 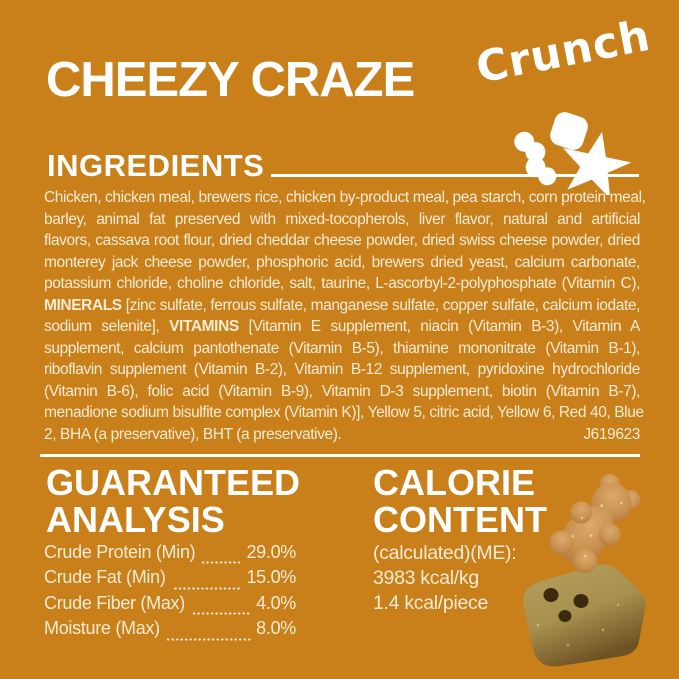 I want to click on heading-text: CALORIE, so click(x=454, y=482).